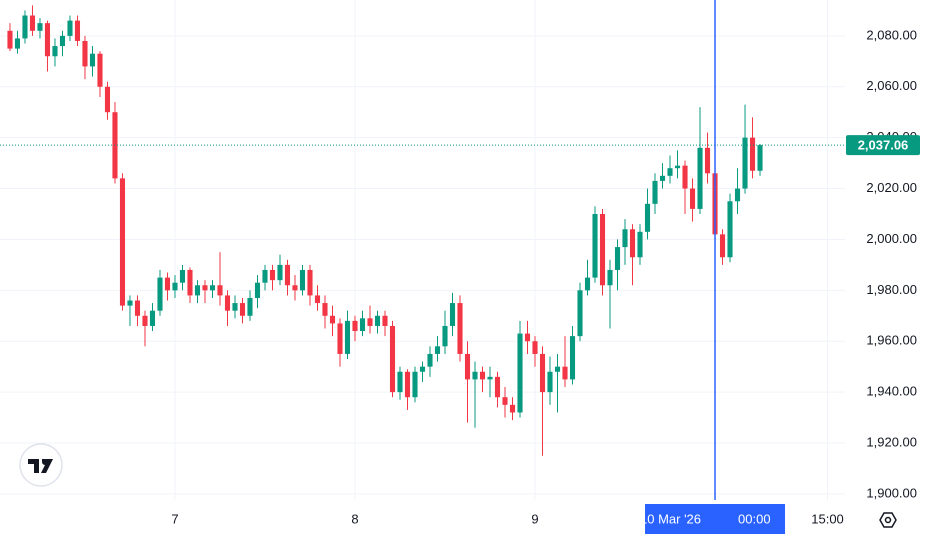 Image resolution: width=934 pixels, height=538 pixels. Describe the element at coordinates (354, 518) in the screenshot. I see `x-tick-label: 8` at that location.